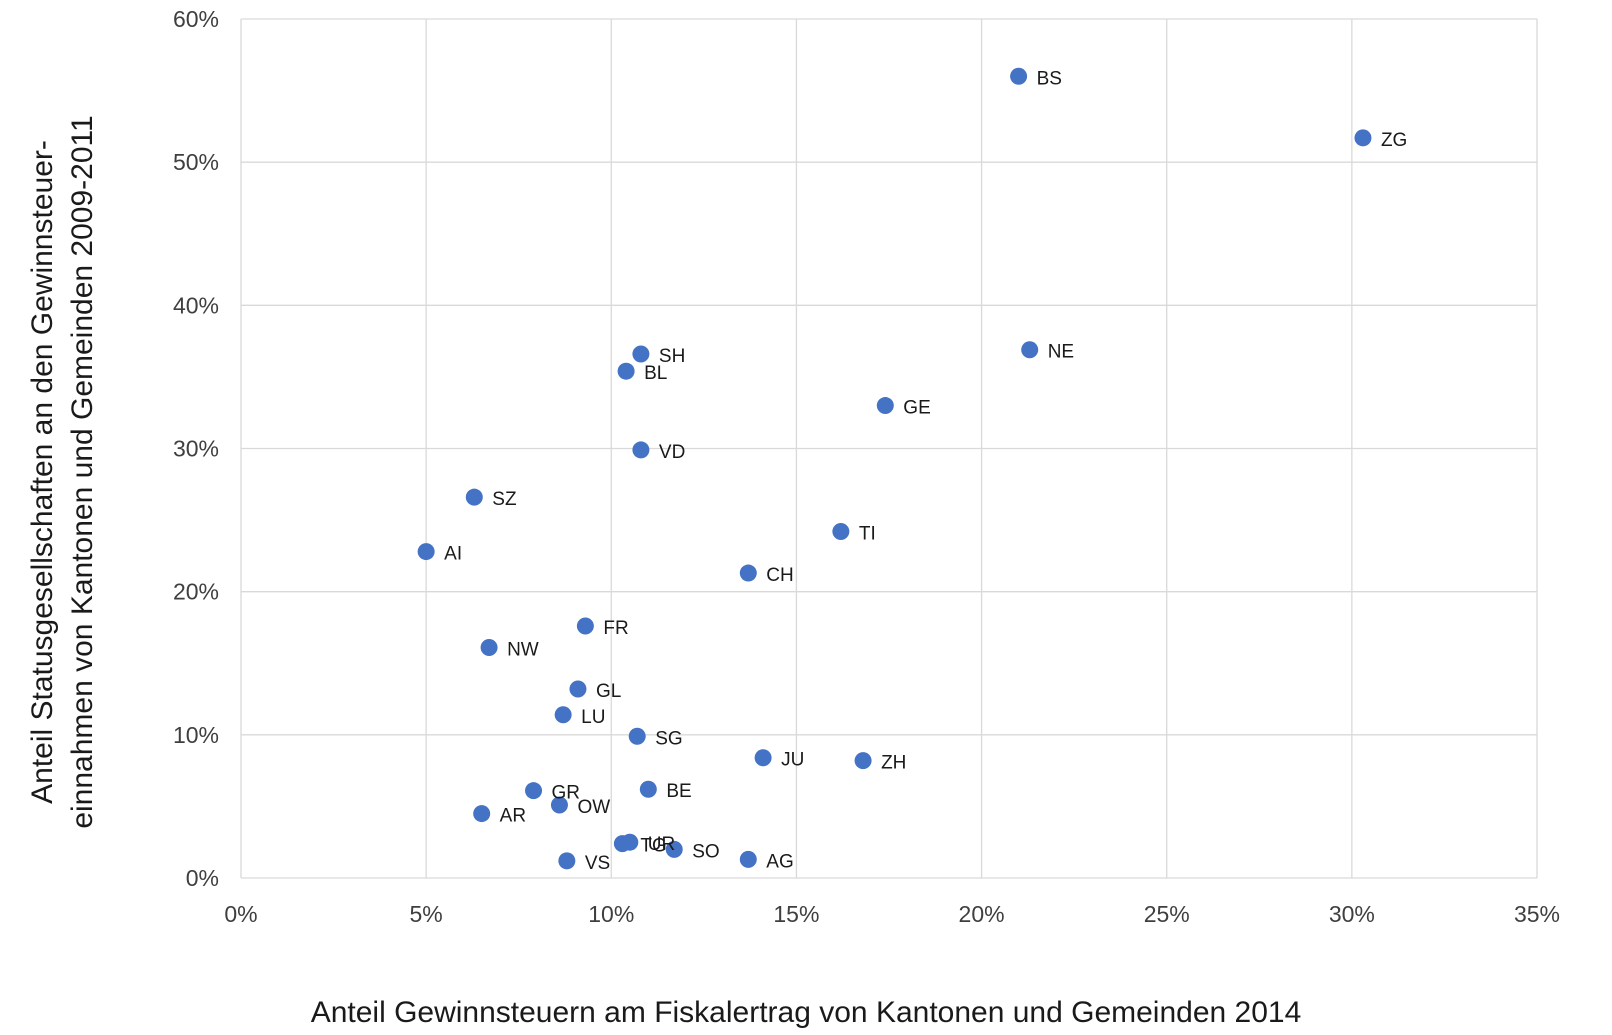 Image resolution: width=1612 pixels, height=1035 pixels. What do you see at coordinates (593, 807) in the screenshot?
I see `data-label-ow: OW` at bounding box center [593, 807].